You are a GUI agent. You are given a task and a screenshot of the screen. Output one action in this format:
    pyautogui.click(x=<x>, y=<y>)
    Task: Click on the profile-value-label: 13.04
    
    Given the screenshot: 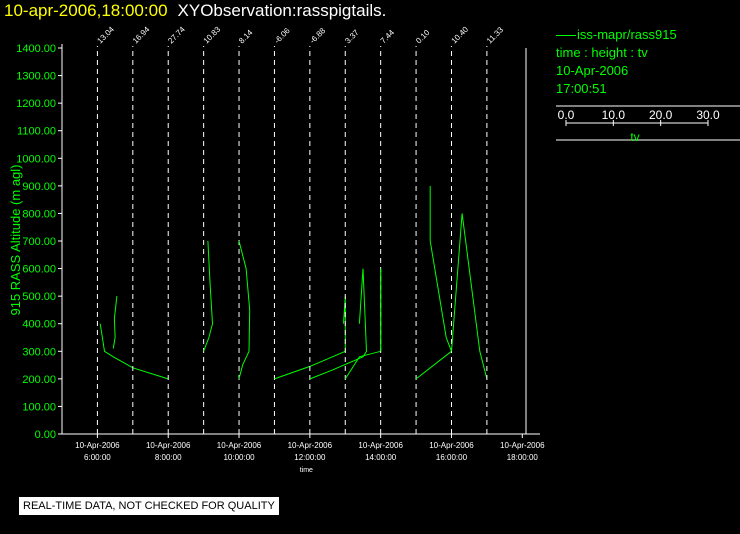 What is the action you would take?
    pyautogui.click(x=105, y=35)
    